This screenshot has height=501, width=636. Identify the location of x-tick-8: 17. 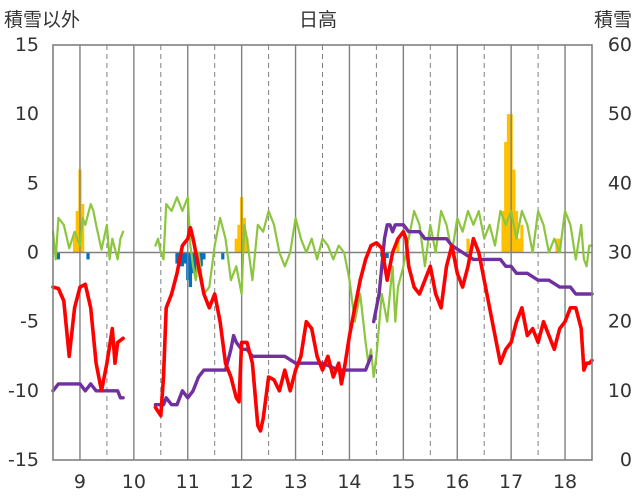
(511, 482).